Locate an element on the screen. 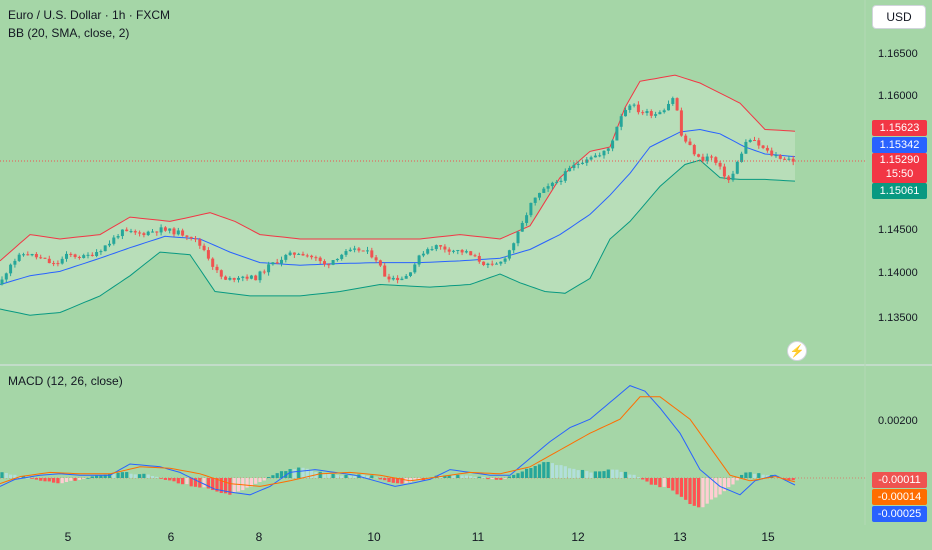 The width and height of the screenshot is (932, 550). date-tick: 11 is located at coordinates (478, 537).